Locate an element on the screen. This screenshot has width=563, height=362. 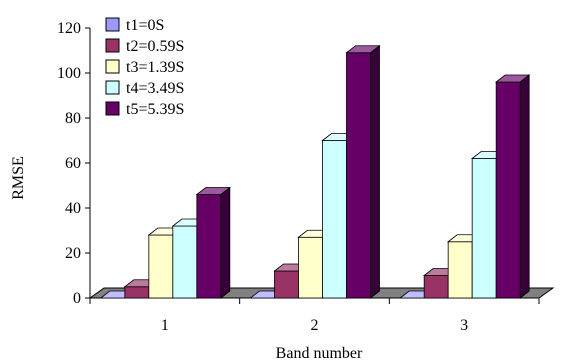
legend-label: t4=3.49S is located at coordinates (155, 88).